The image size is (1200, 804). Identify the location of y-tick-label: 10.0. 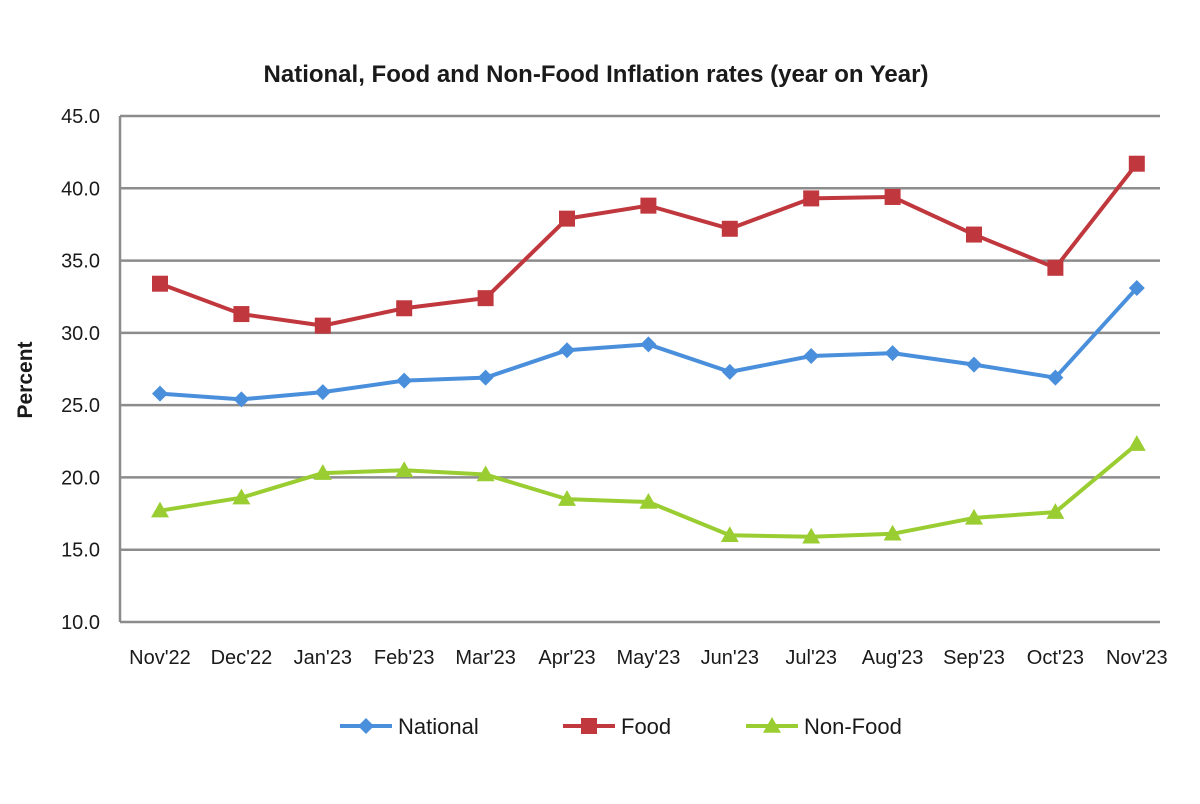
(80, 623).